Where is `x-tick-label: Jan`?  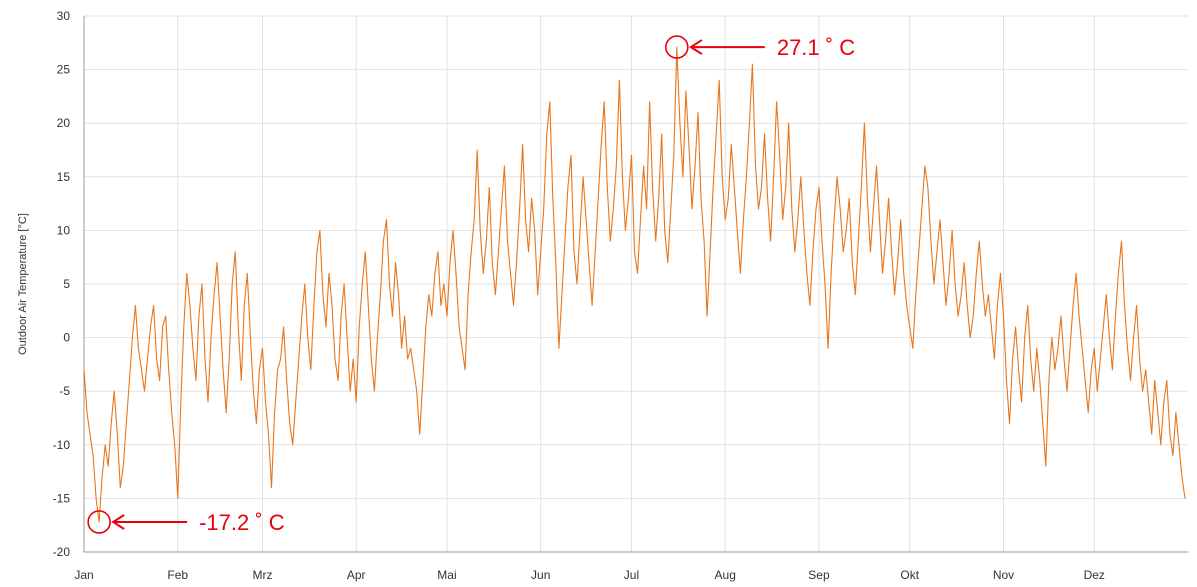 x-tick-label: Jan is located at coordinates (83, 575).